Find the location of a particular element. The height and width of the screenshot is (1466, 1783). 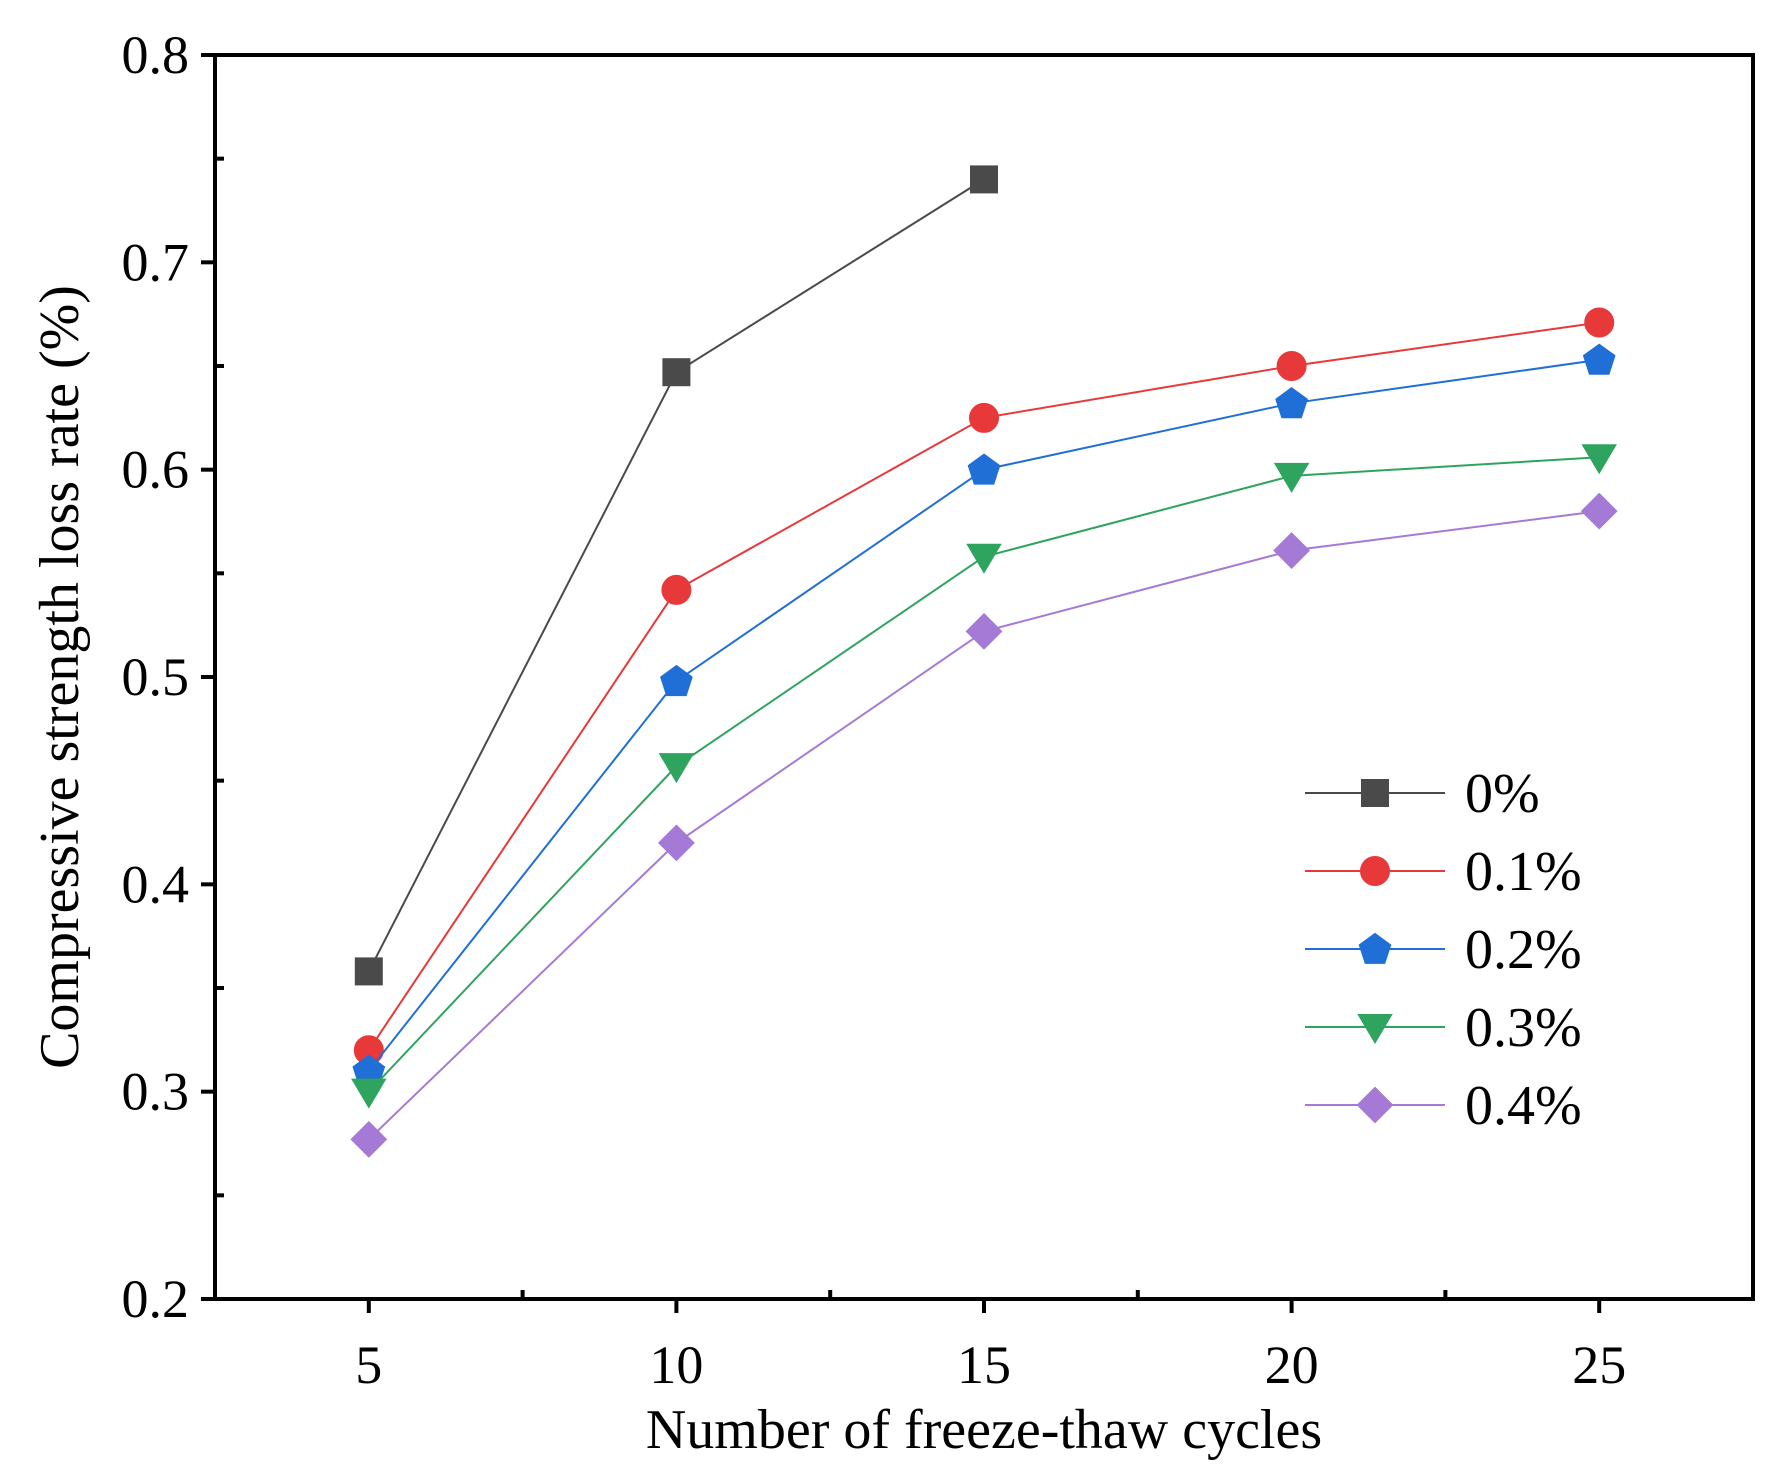

x-tick-label: 5 is located at coordinates (368, 1365).